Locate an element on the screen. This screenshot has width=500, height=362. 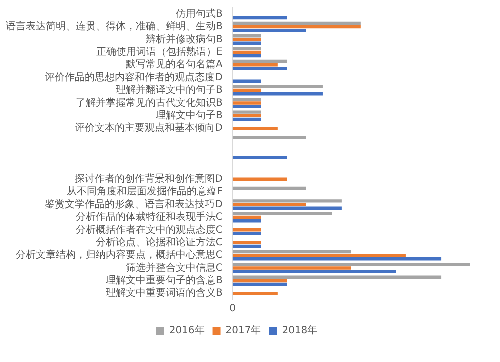
y-tick-label: 分析作品的体裁特征和表现手法C is located at coordinates (149, 217).